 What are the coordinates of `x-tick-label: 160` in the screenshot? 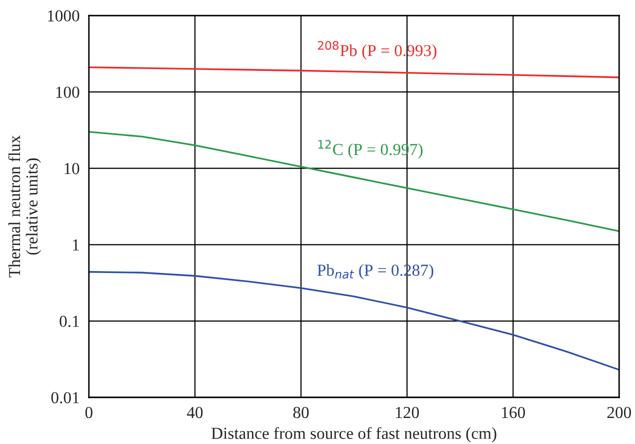 It's located at (513, 412).